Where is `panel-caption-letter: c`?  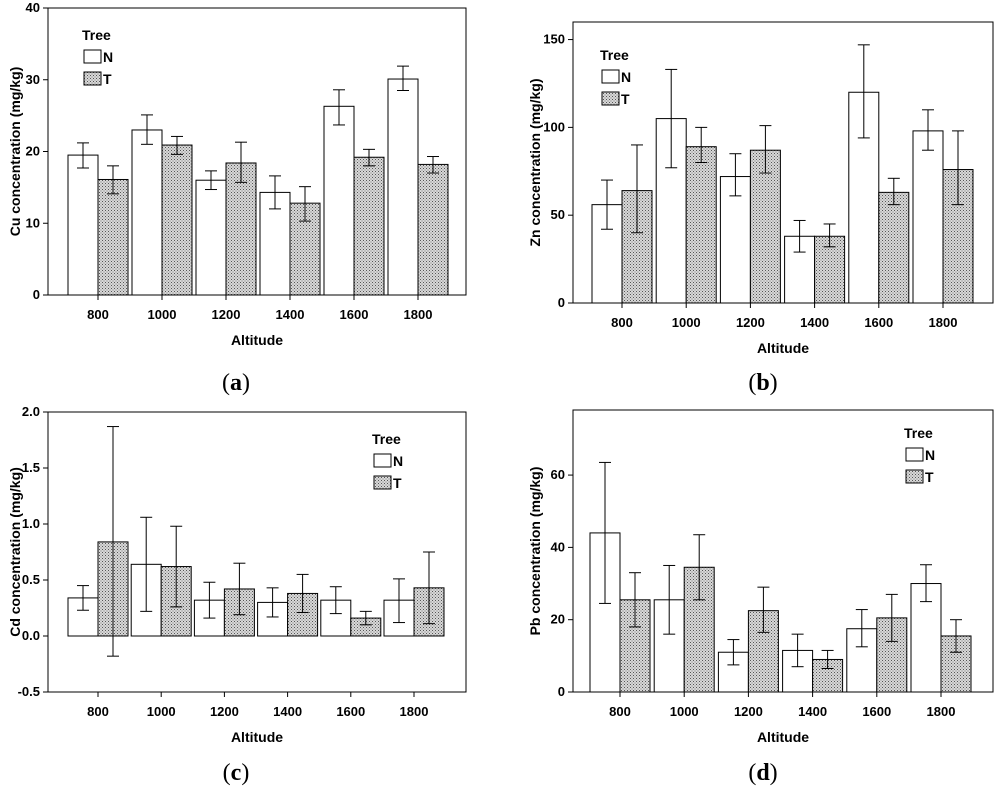 panel-caption-letter: c is located at coordinates (236, 773).